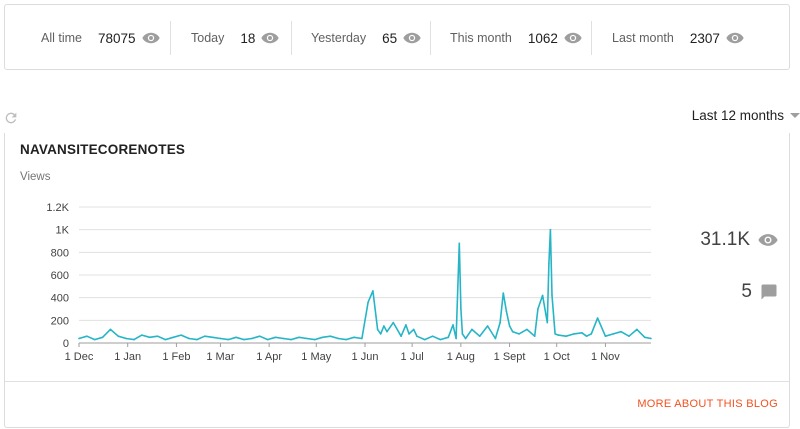 The image size is (800, 429). Describe the element at coordinates (60, 276) in the screenshot. I see `y-tick-label: 600` at that location.